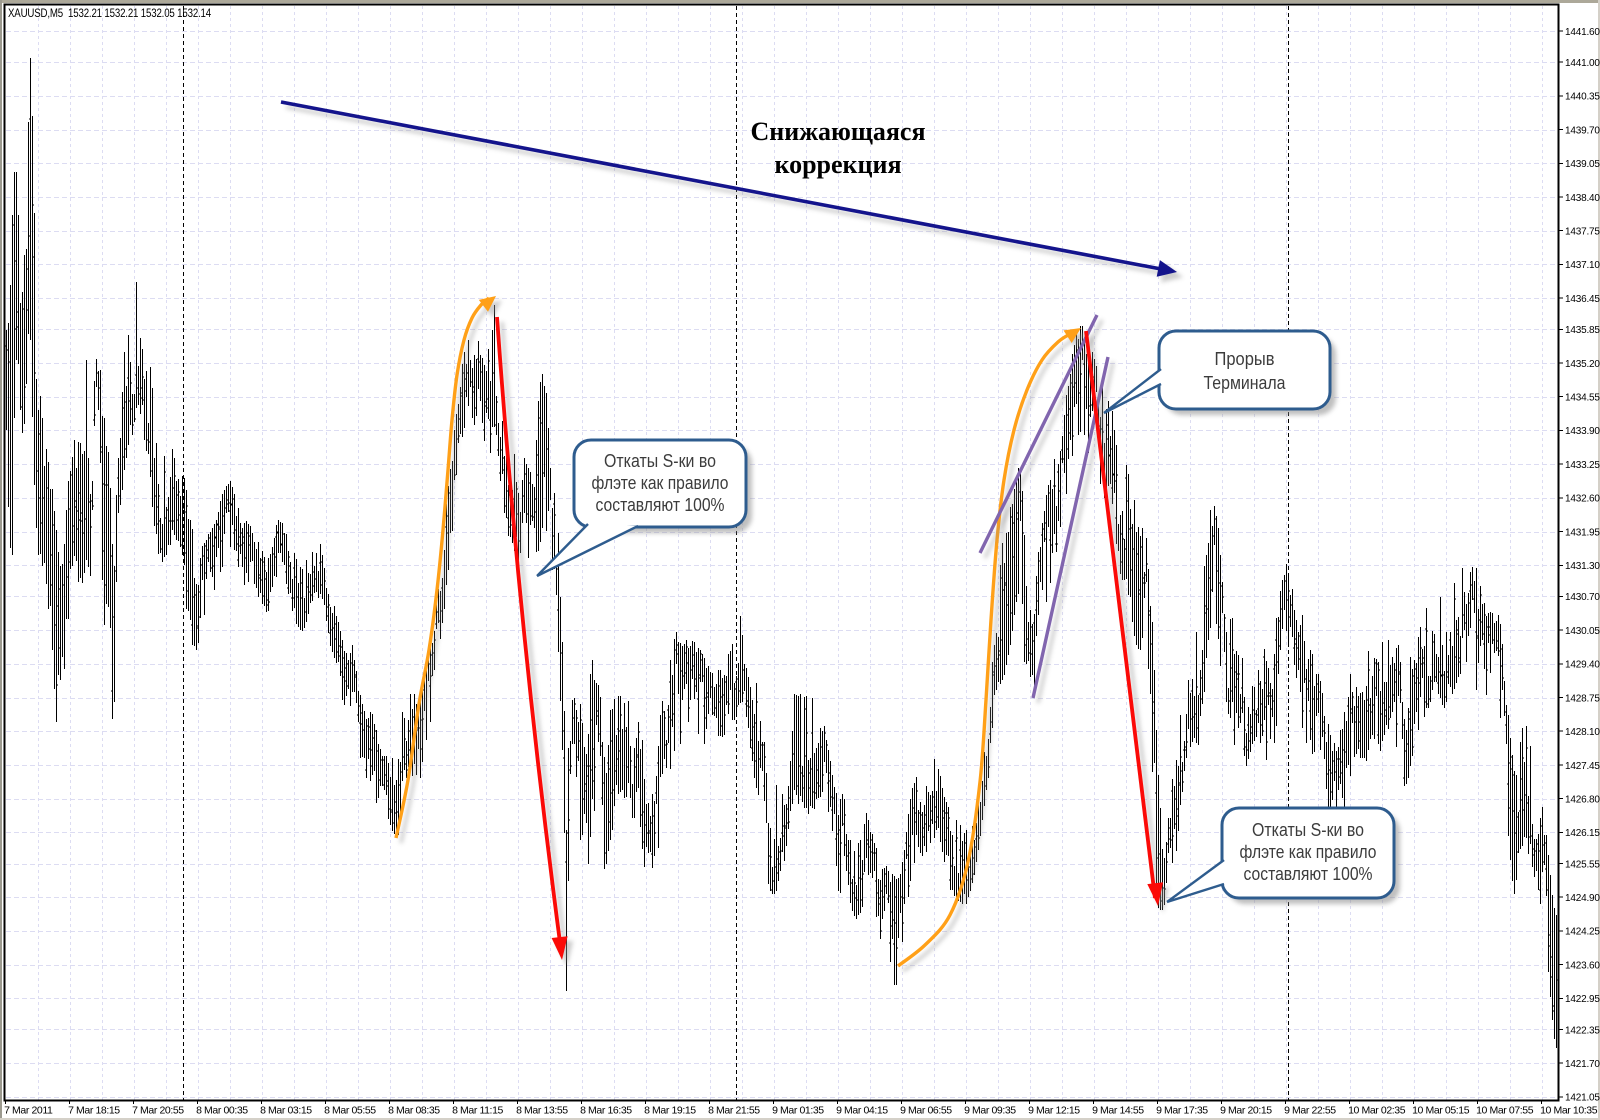 The height and width of the screenshot is (1120, 1600). What do you see at coordinates (926, 1111) in the screenshot?
I see `svg-text: 9 Mar 06:55` at bounding box center [926, 1111].